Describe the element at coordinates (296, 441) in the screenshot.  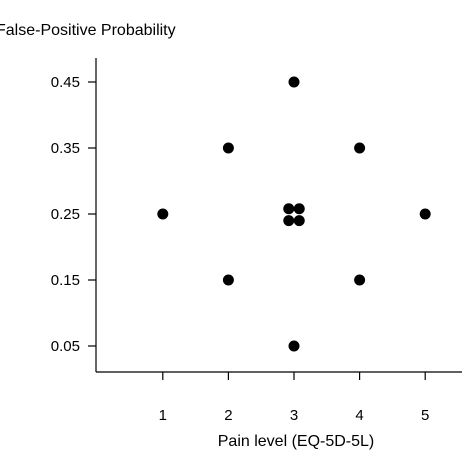
I see `x-axis-title: Pain level (EQ-5D-5L)` at that location.